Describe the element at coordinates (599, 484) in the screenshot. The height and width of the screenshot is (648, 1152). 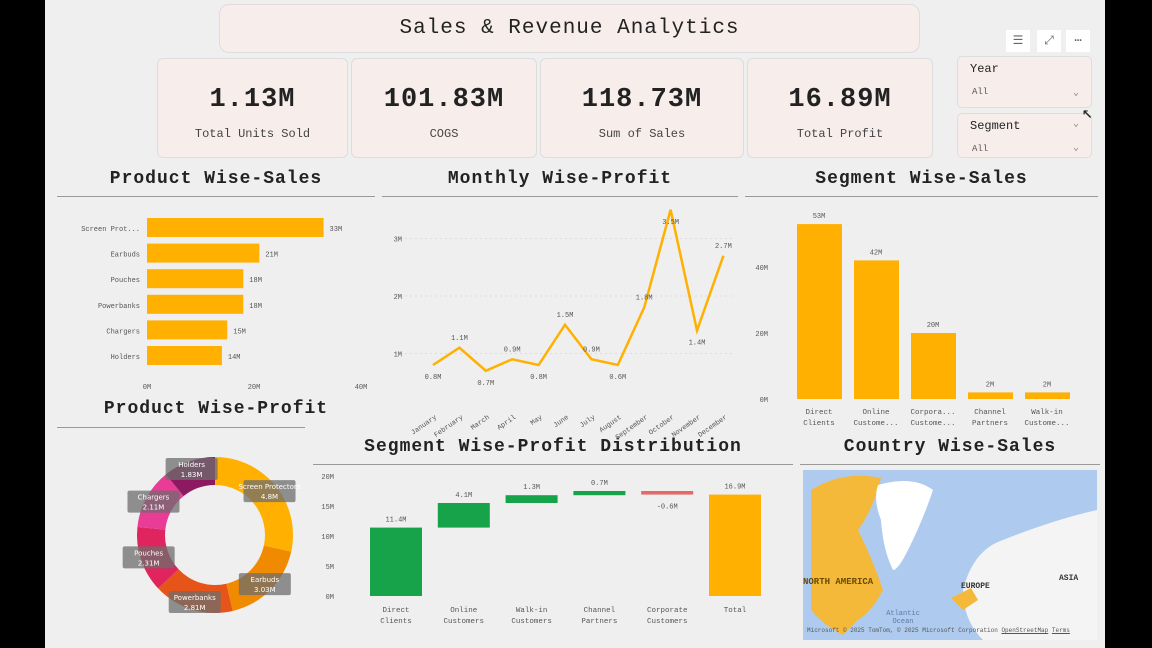
I see `data-label: 0.7M` at that location.